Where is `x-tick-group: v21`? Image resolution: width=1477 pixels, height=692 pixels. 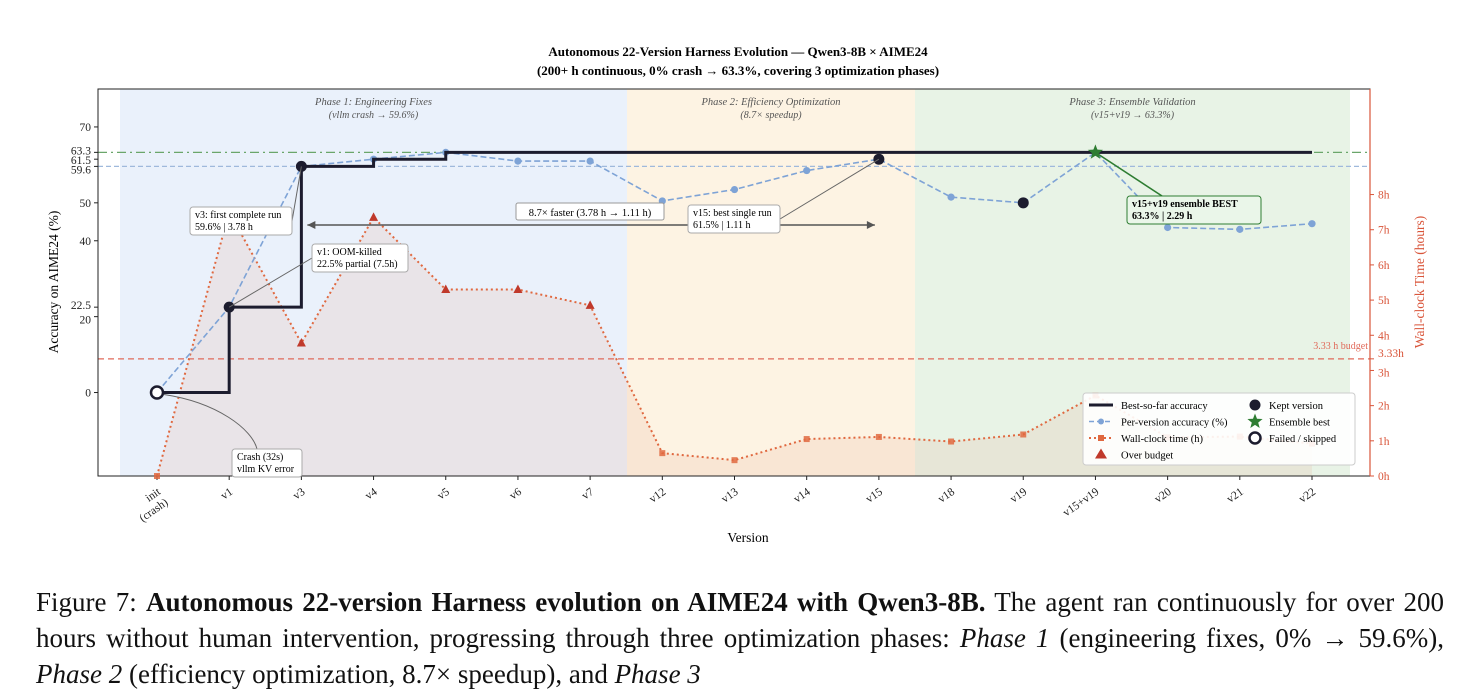
x-tick-group: v21 is located at coordinates (1235, 496).